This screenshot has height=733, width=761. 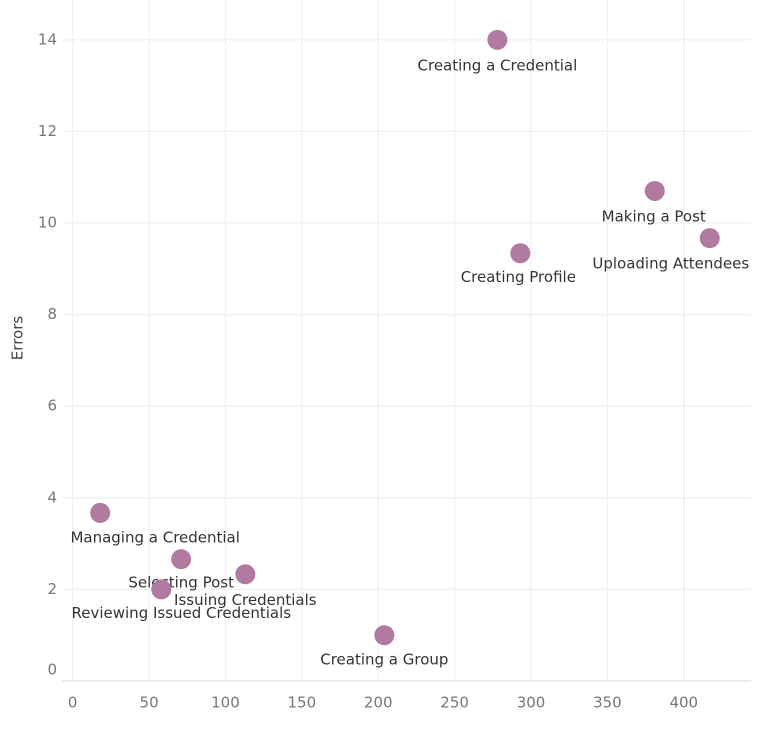 I want to click on x-tick-label: 350, so click(x=607, y=703).